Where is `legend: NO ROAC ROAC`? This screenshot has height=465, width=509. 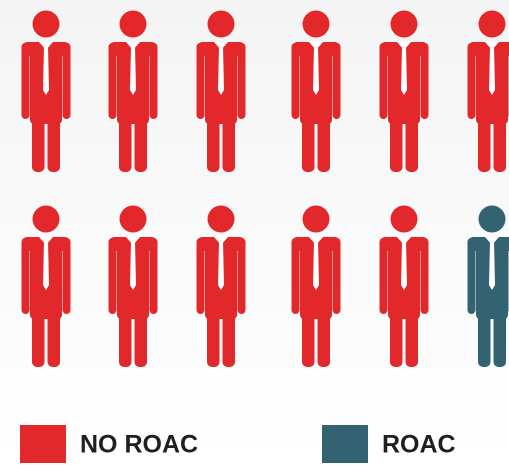
legend: NO ROAC ROAC is located at coordinates (238, 444).